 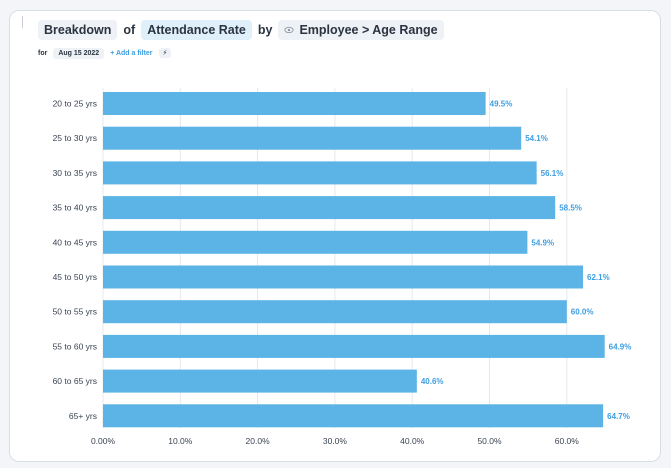 What do you see at coordinates (432, 381) in the screenshot?
I see `data-label: 40.6%` at bounding box center [432, 381].